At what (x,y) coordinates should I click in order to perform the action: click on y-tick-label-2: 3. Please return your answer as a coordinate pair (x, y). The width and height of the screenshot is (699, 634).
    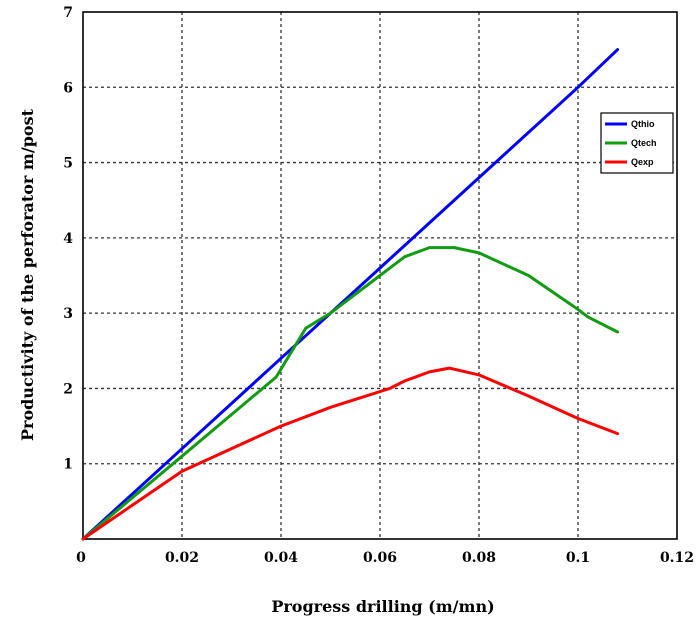
    Looking at the image, I should click on (68, 314).